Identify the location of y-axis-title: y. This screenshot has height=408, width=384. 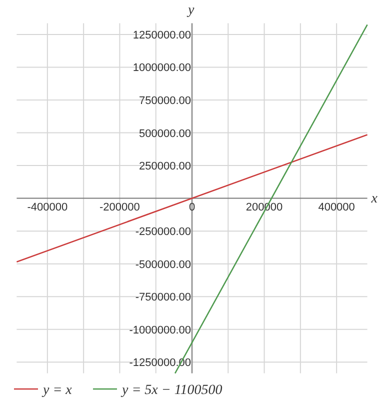
(190, 10).